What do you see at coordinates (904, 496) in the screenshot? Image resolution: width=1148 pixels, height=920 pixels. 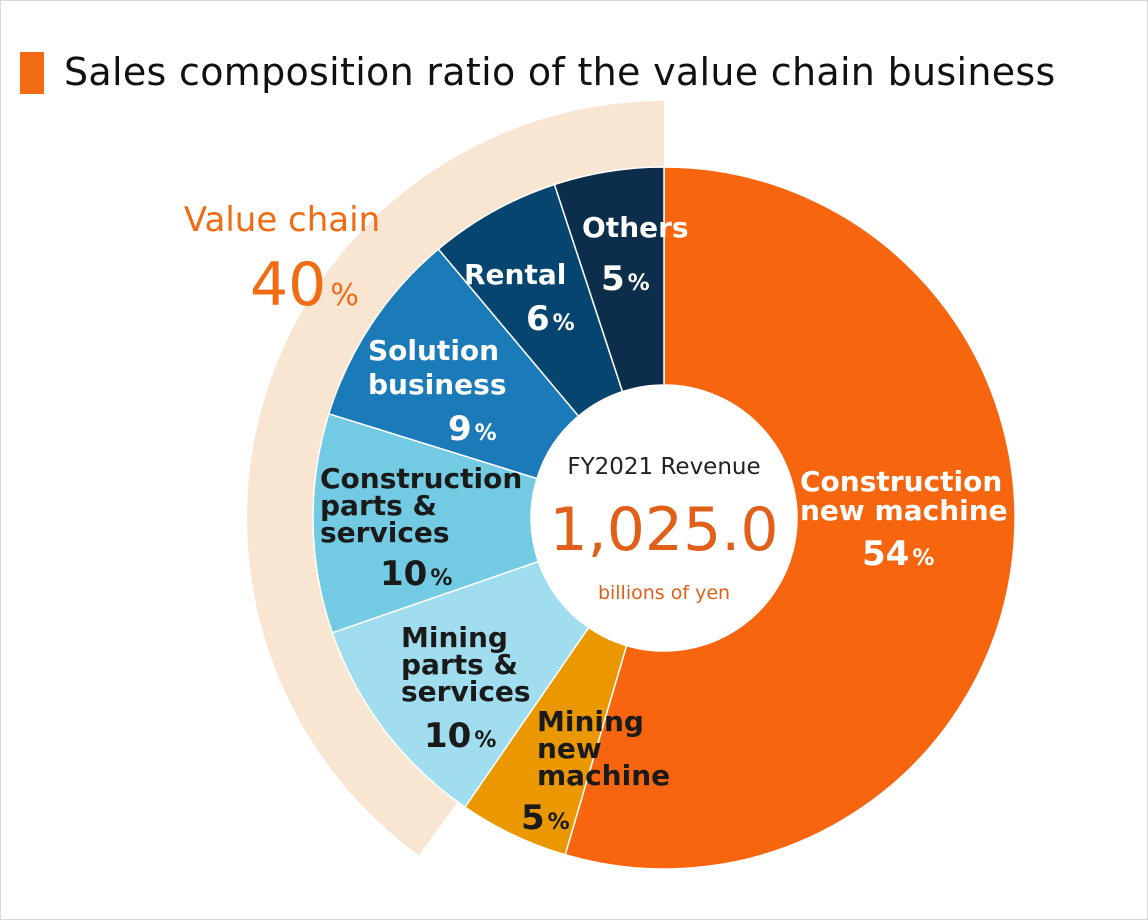 I see `slice-label-construction-new-machine: Construction new machine` at bounding box center [904, 496].